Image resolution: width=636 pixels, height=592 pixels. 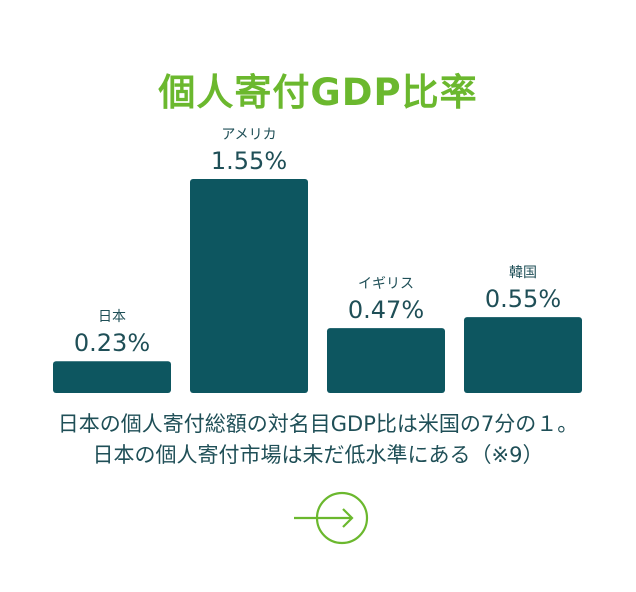 What do you see at coordinates (318, 455) in the screenshot?
I see `description-line-2: 日本の個人寄付市場は未だ低水準にある（※9）` at bounding box center [318, 455].